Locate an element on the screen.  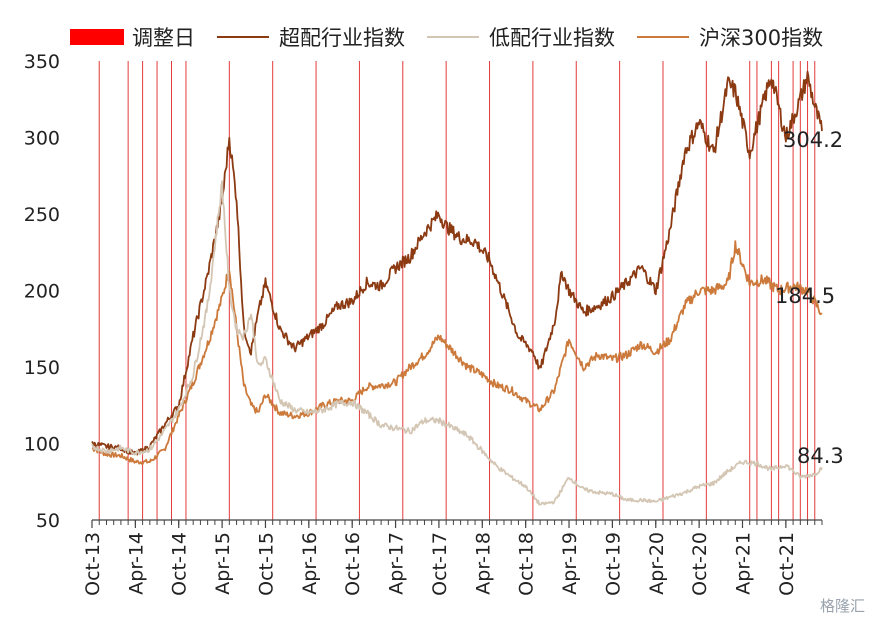
x-tick-label: Apr-18 is located at coordinates (483, 563).